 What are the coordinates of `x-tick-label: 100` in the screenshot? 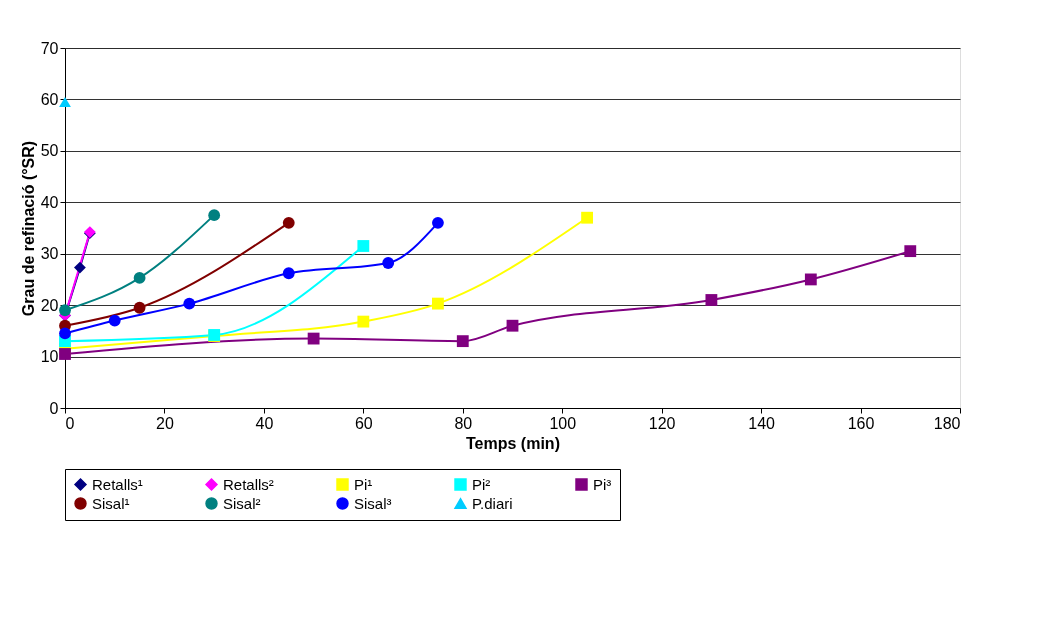 It's located at (563, 423).